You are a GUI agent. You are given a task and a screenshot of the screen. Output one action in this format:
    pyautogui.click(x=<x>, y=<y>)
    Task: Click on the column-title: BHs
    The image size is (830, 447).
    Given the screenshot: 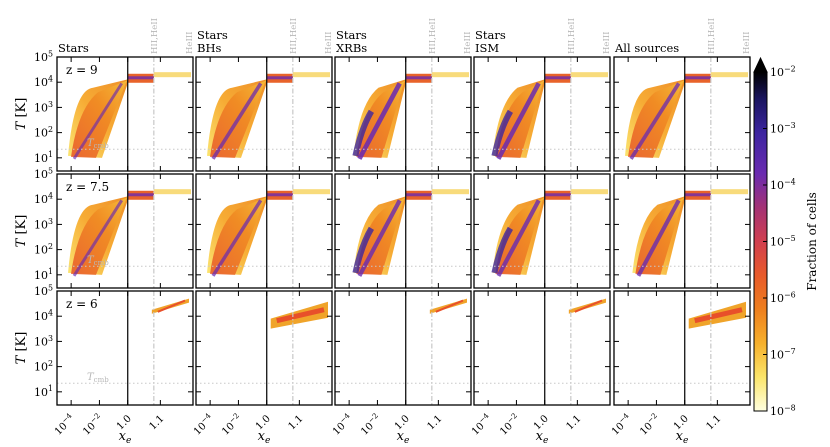 What is the action you would take?
    pyautogui.click(x=209, y=48)
    